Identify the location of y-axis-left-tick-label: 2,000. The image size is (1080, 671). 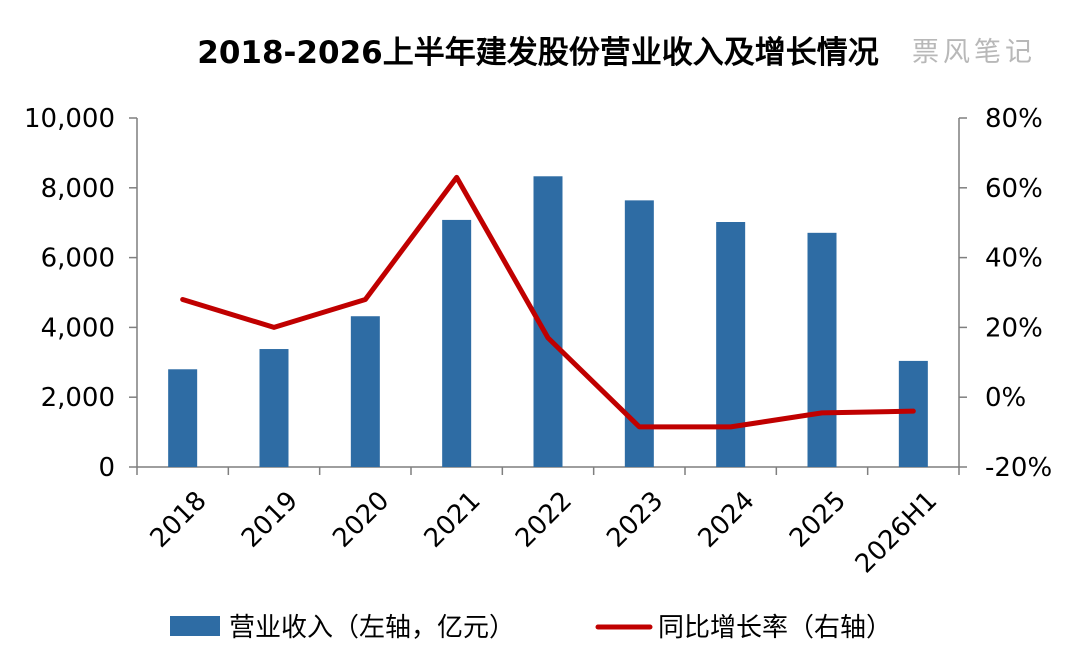
(78, 398).